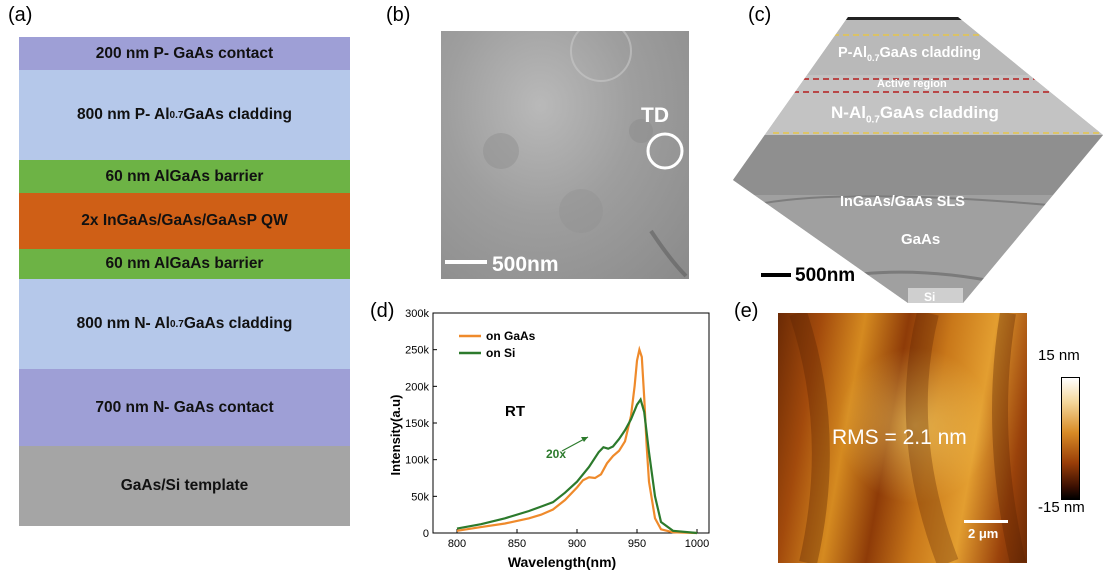 The image size is (1103, 576). Describe the element at coordinates (382, 311) in the screenshot. I see `panel-label-d: (d)` at that location.